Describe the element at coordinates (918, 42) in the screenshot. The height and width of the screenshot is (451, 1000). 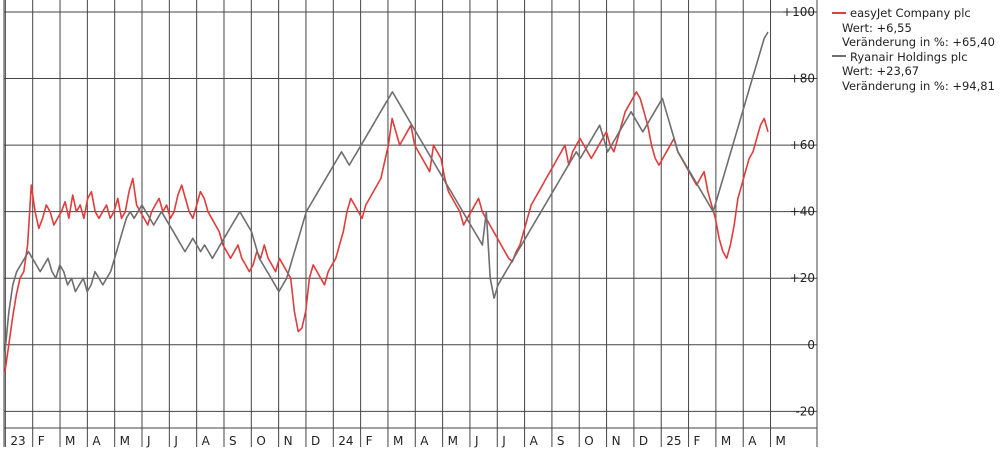
I see `legend-change: Veränderung in %: +65,40` at that location.